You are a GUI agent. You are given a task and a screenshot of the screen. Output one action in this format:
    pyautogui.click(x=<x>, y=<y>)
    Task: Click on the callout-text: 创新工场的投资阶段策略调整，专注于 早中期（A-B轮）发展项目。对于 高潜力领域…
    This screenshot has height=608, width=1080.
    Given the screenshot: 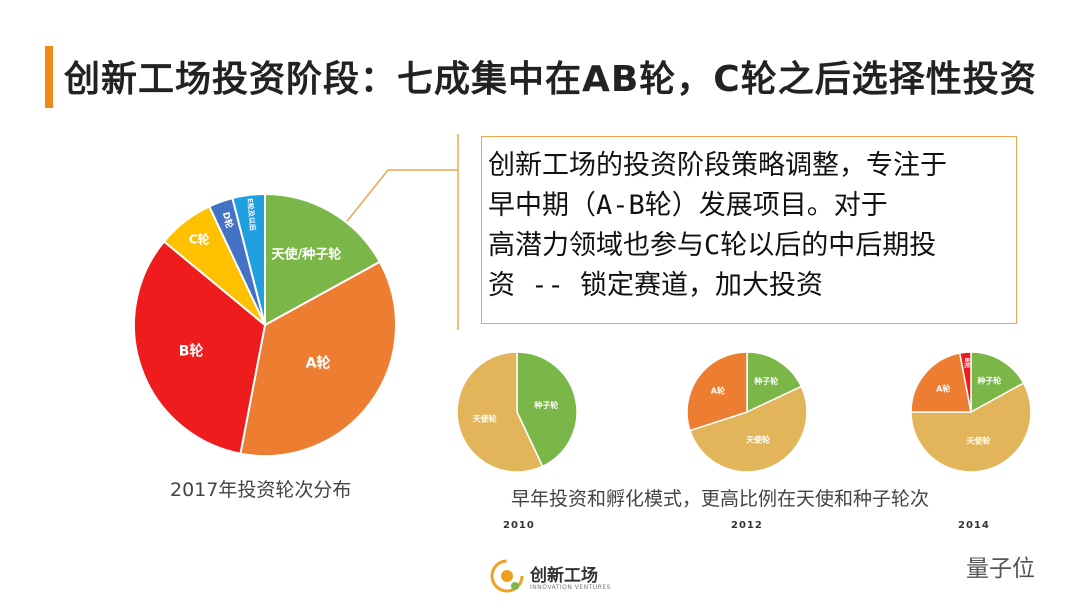 What is the action you would take?
    pyautogui.click(x=750, y=226)
    